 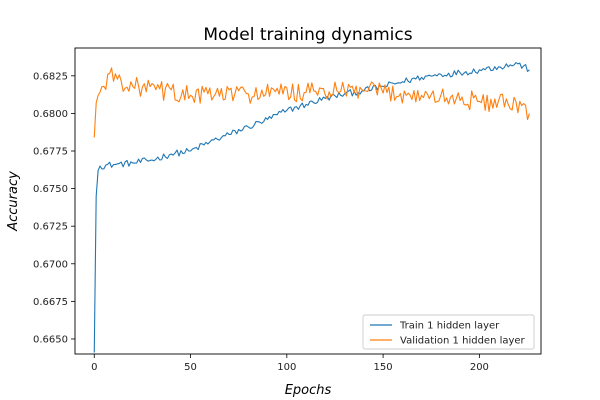 I want to click on x-tick-label: 150, so click(x=383, y=367).